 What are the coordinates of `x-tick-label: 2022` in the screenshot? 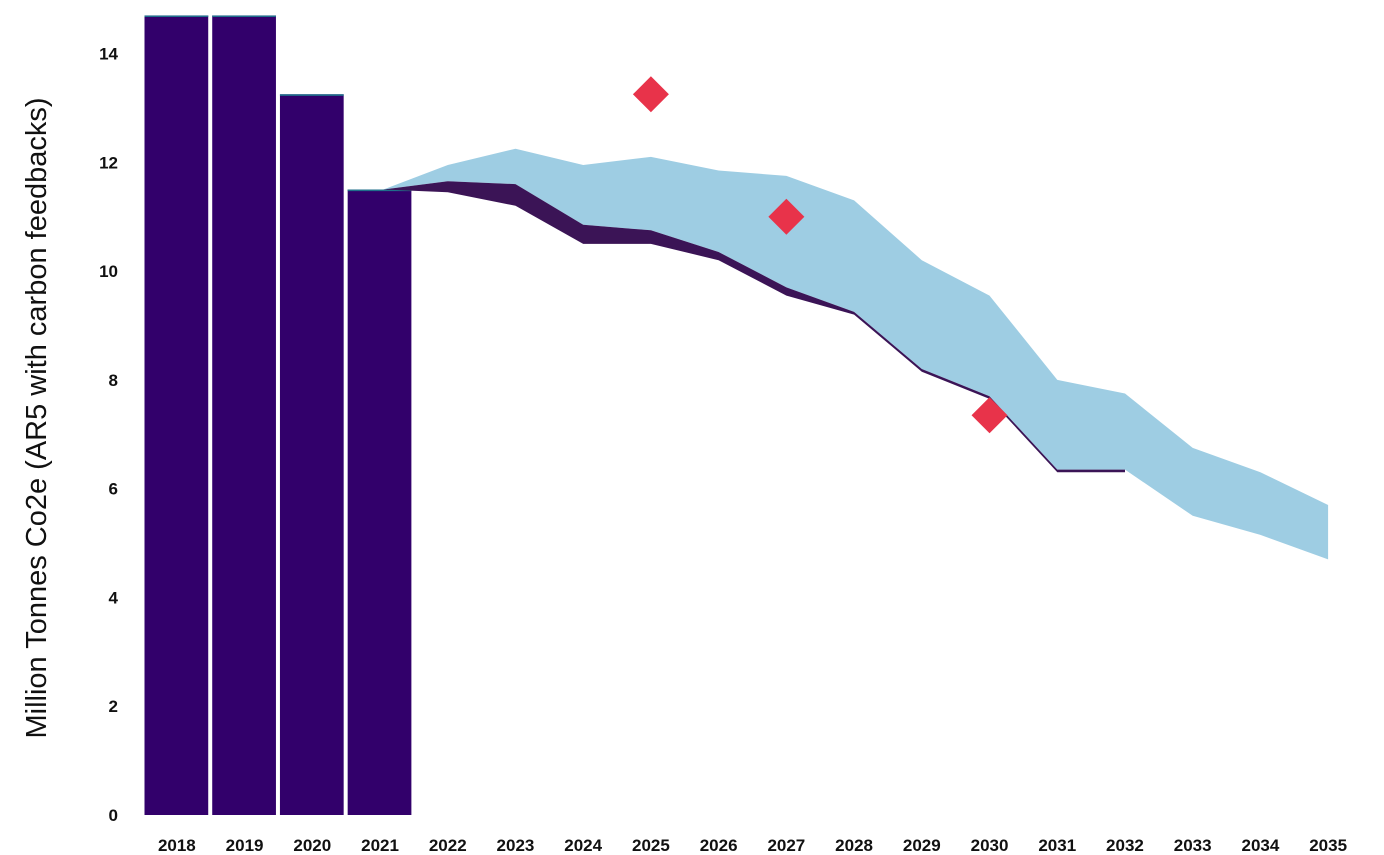 It's located at (448, 845).